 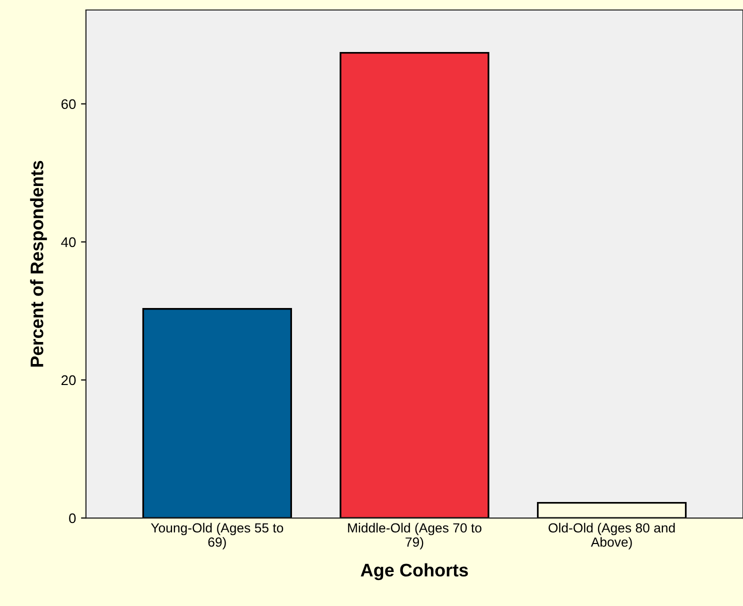 I want to click on y-tick-label: 40, so click(x=68, y=242).